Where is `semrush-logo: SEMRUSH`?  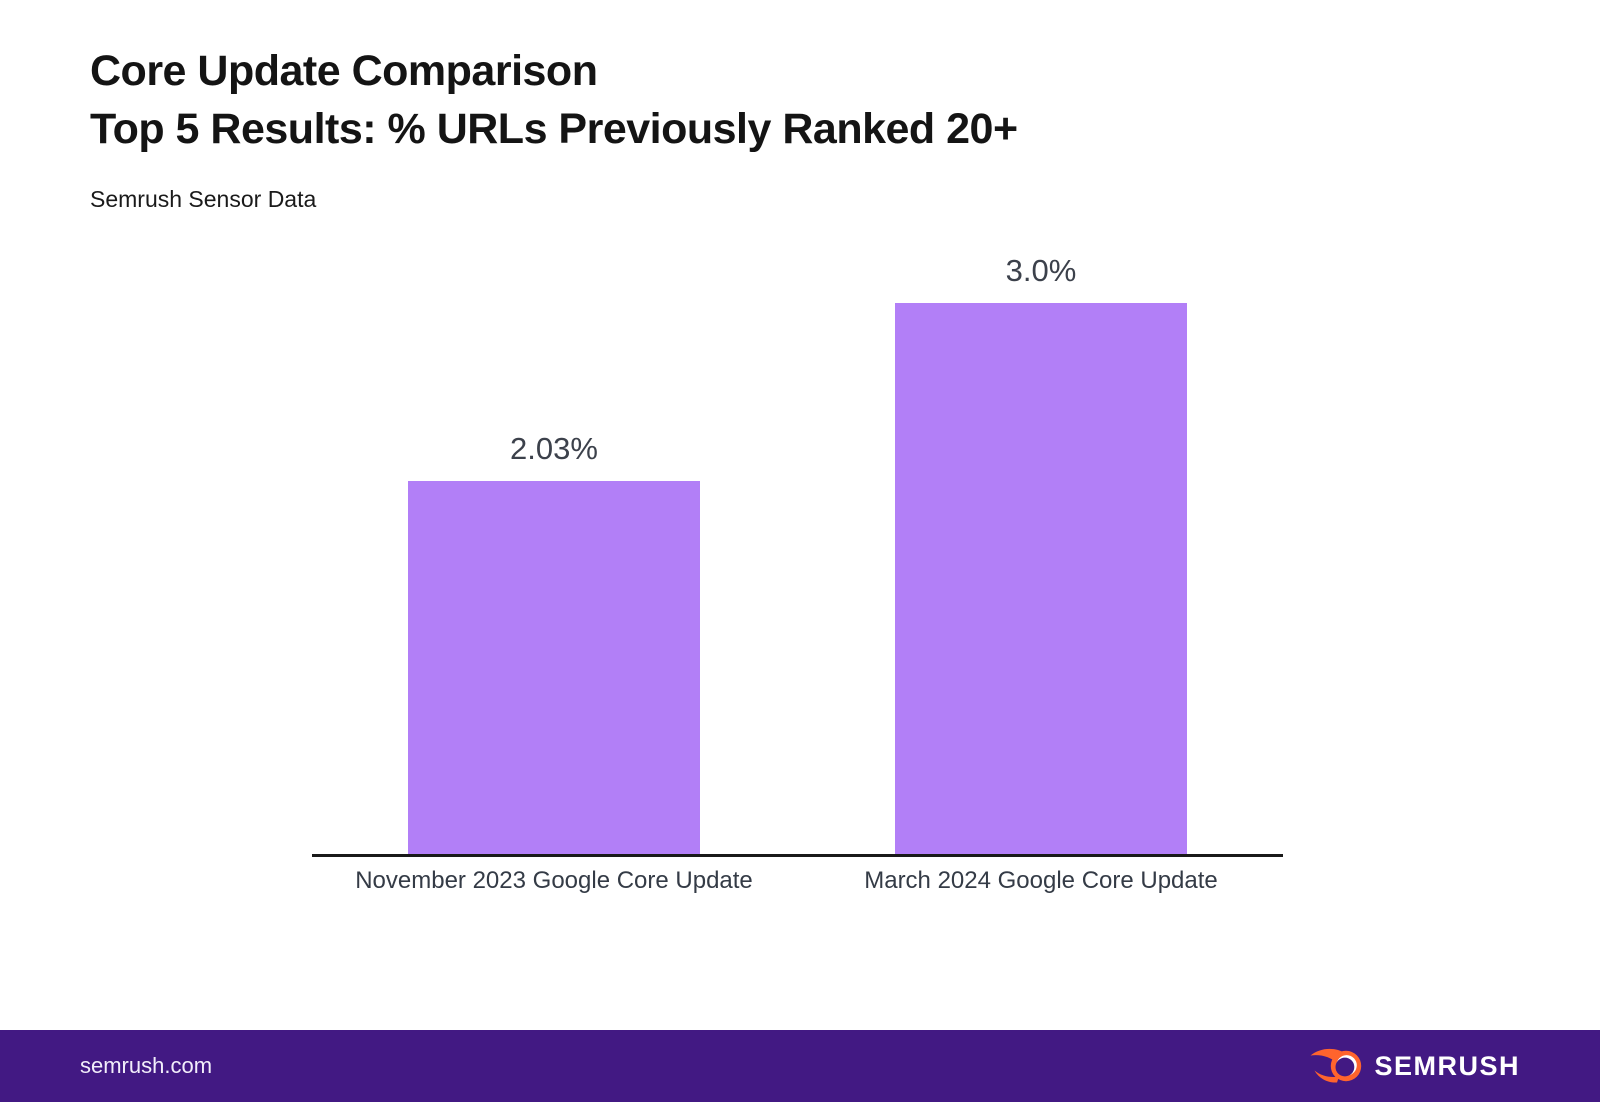
semrush-logo: SEMRUSH is located at coordinates (1414, 1066).